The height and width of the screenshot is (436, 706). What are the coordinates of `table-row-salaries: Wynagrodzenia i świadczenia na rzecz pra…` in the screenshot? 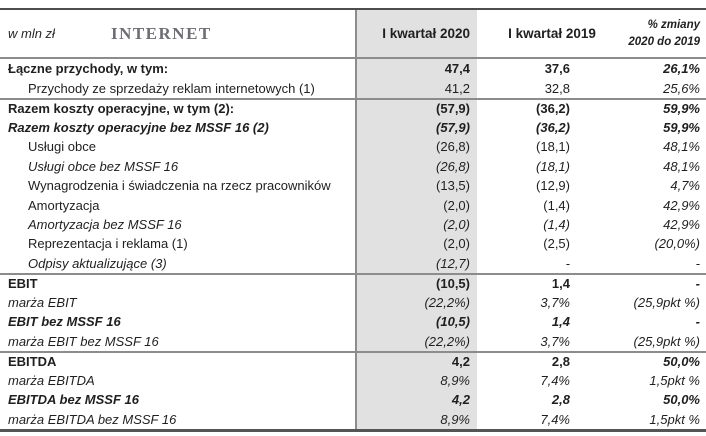 It's located at (353, 185).